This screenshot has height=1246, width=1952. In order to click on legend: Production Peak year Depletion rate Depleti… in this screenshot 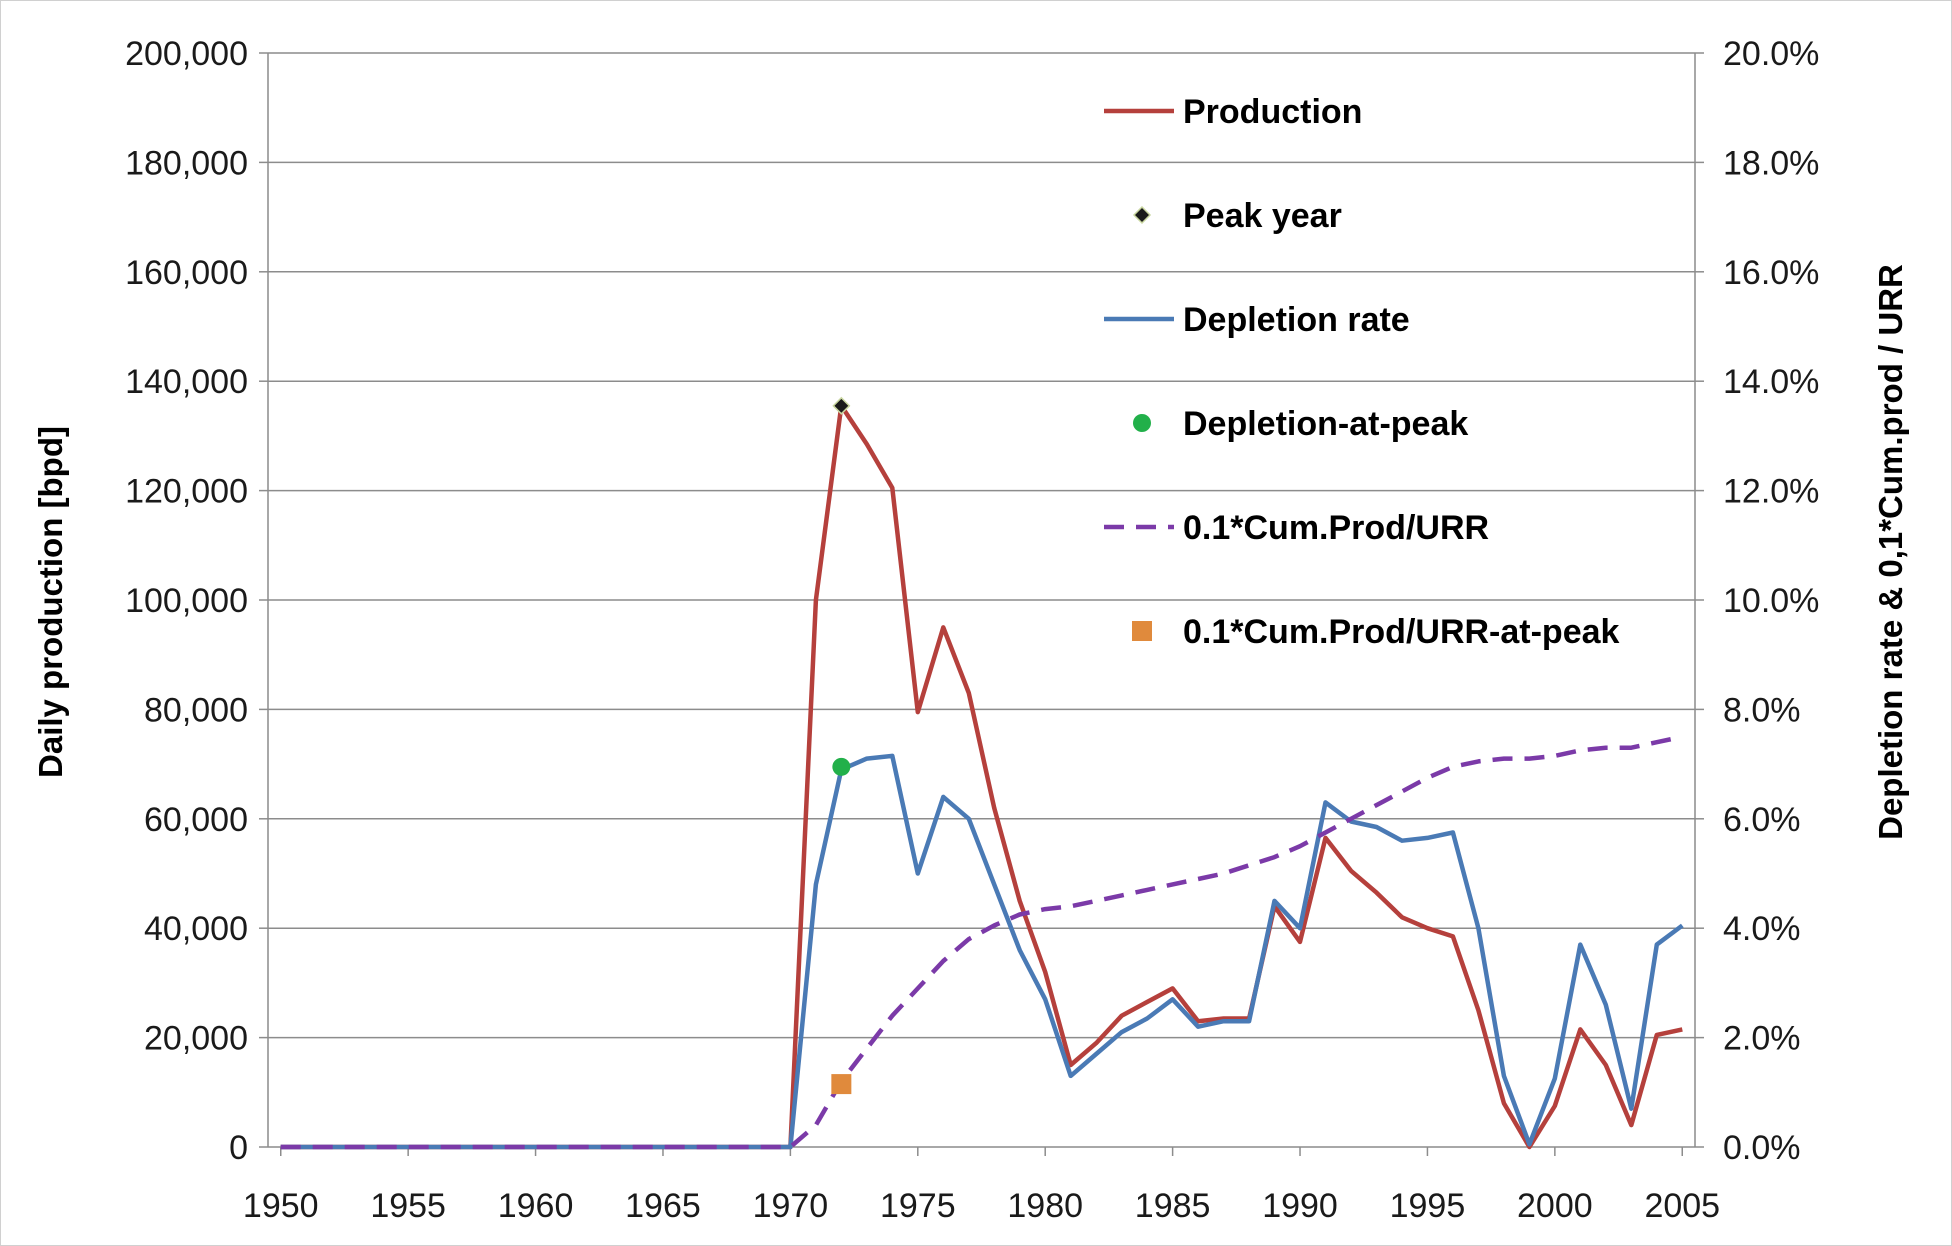, I will do `click(1362, 372)`.